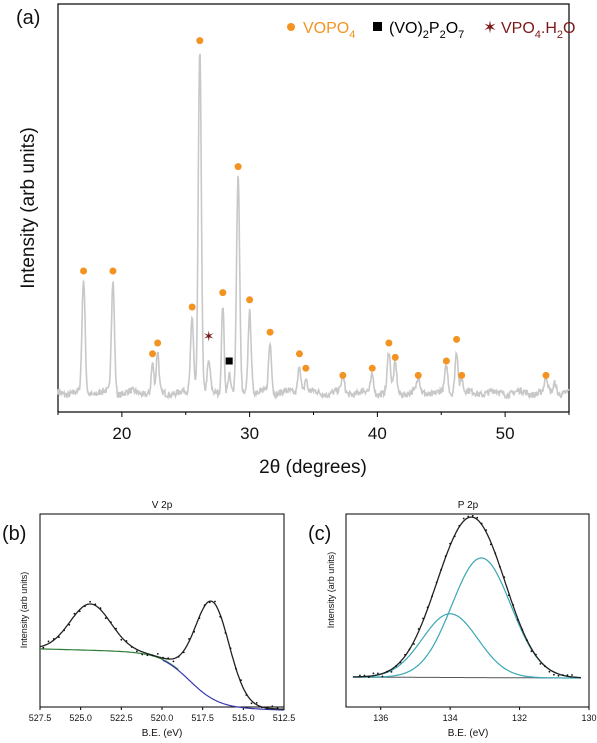  Describe the element at coordinates (313, 467) in the screenshot. I see `panel-a-x-axis-label: 2θ (degrees)` at that location.